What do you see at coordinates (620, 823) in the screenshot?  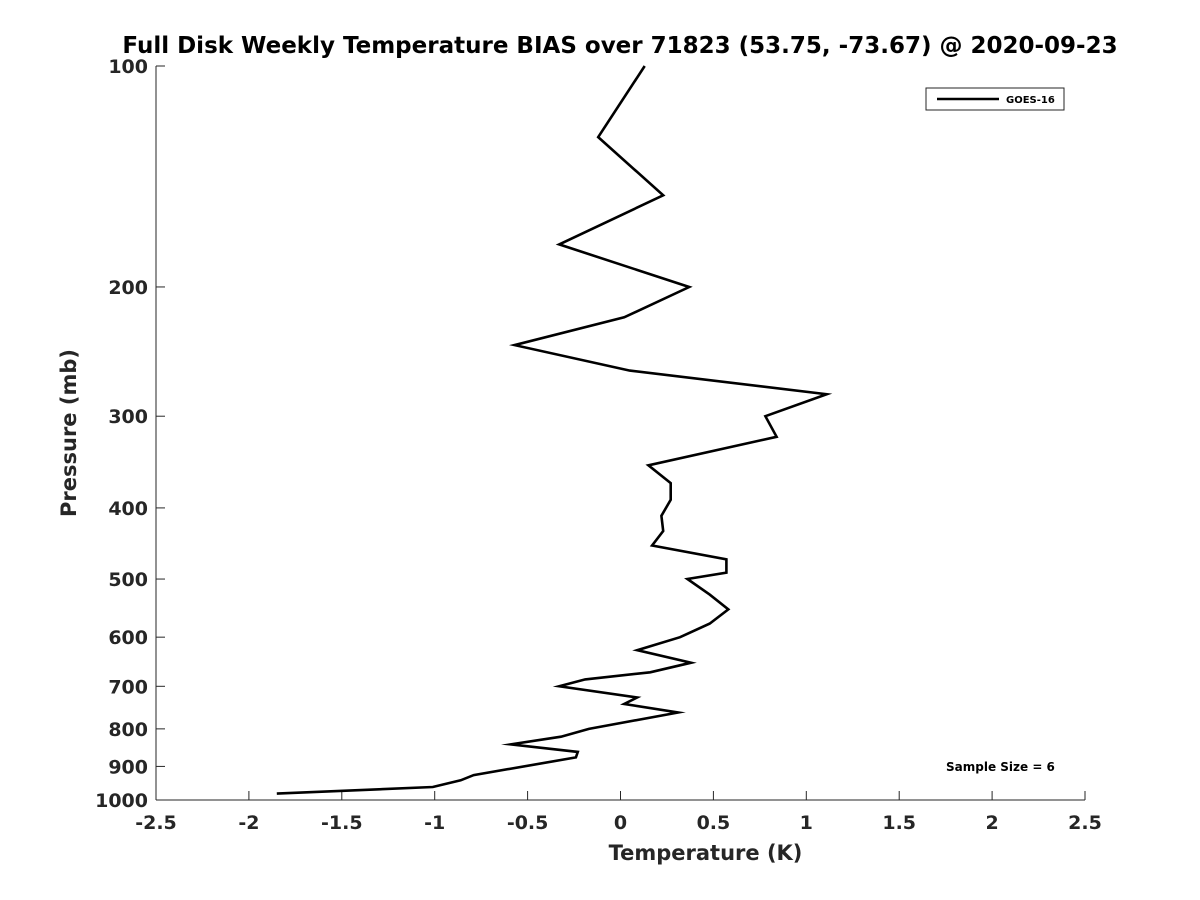 I see `x-tick-label: 0` at bounding box center [620, 823].